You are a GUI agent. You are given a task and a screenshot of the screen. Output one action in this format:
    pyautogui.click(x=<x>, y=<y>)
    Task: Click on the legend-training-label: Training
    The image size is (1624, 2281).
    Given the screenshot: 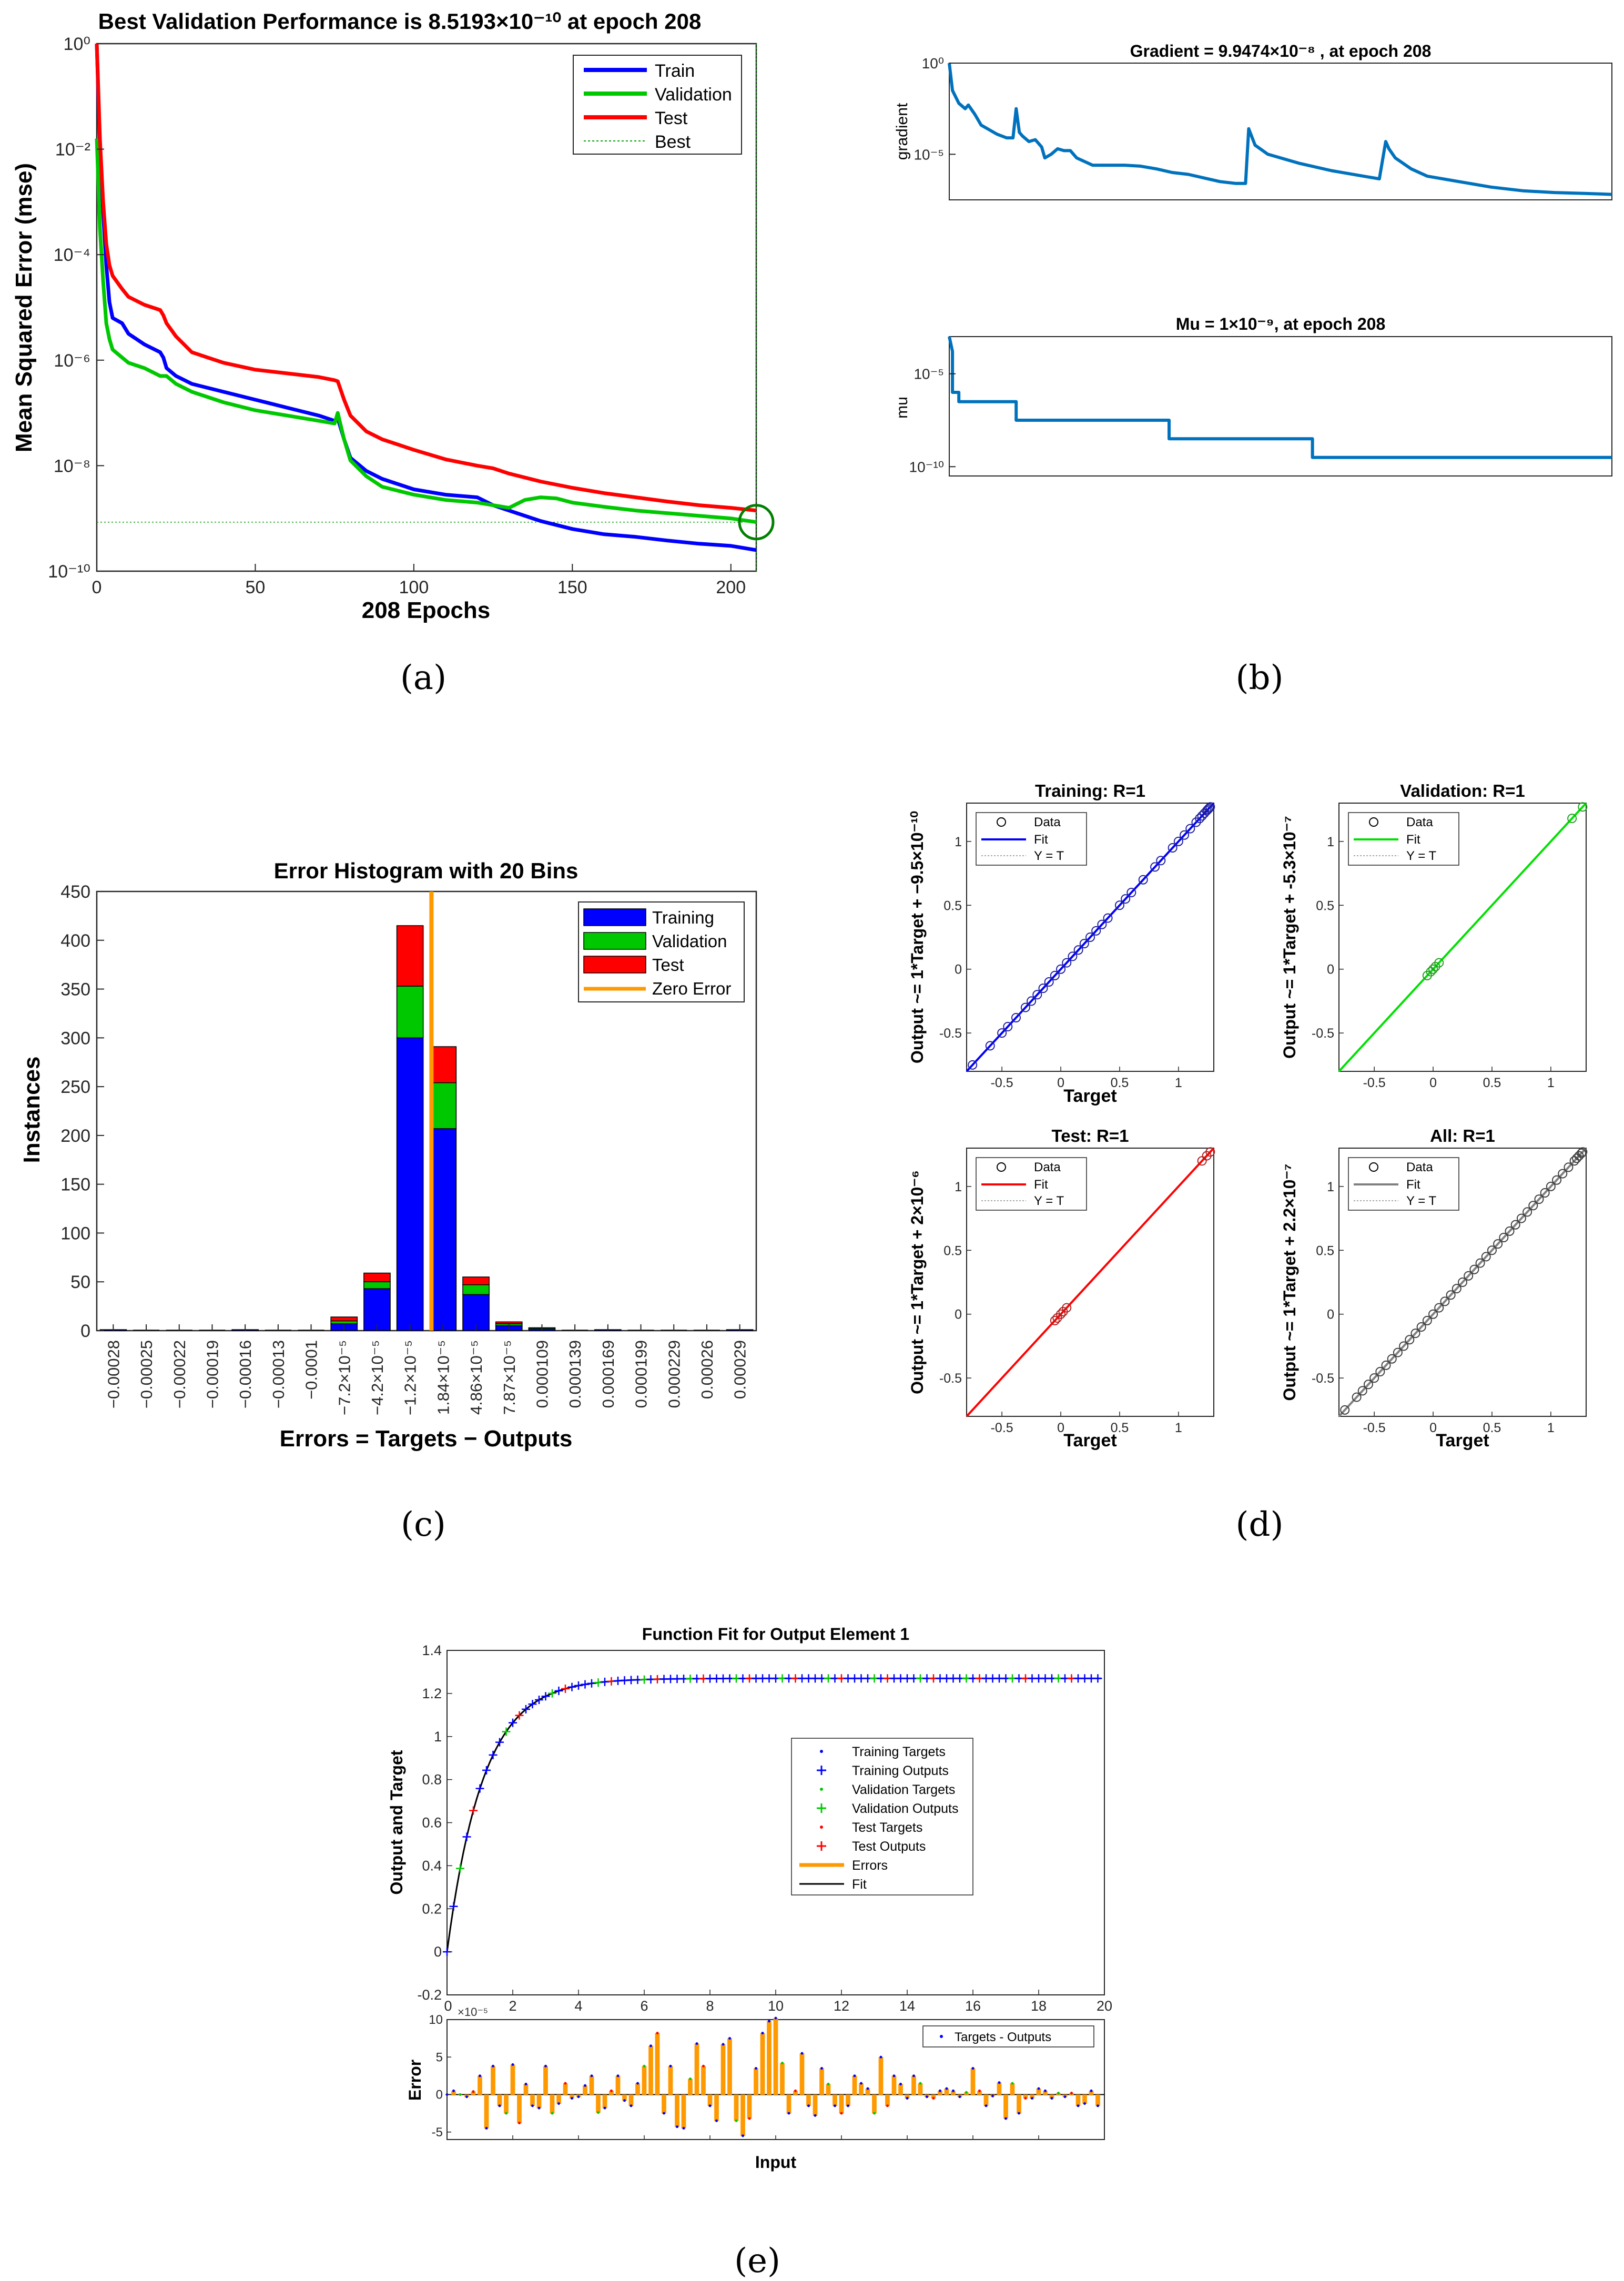 What is the action you would take?
    pyautogui.click(x=683, y=917)
    